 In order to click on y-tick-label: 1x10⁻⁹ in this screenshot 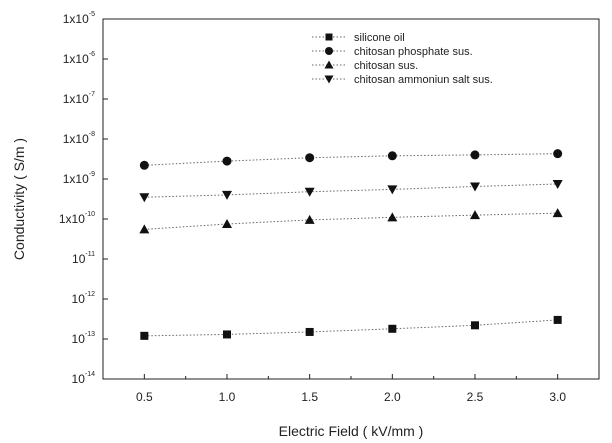, I will do `click(79, 178)`.